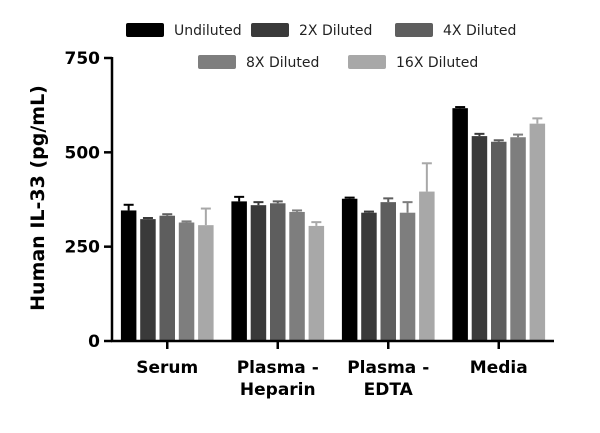 Image resolution: width=600 pixels, height=433 pixels. I want to click on x-category-label: Heparin, so click(278, 390).